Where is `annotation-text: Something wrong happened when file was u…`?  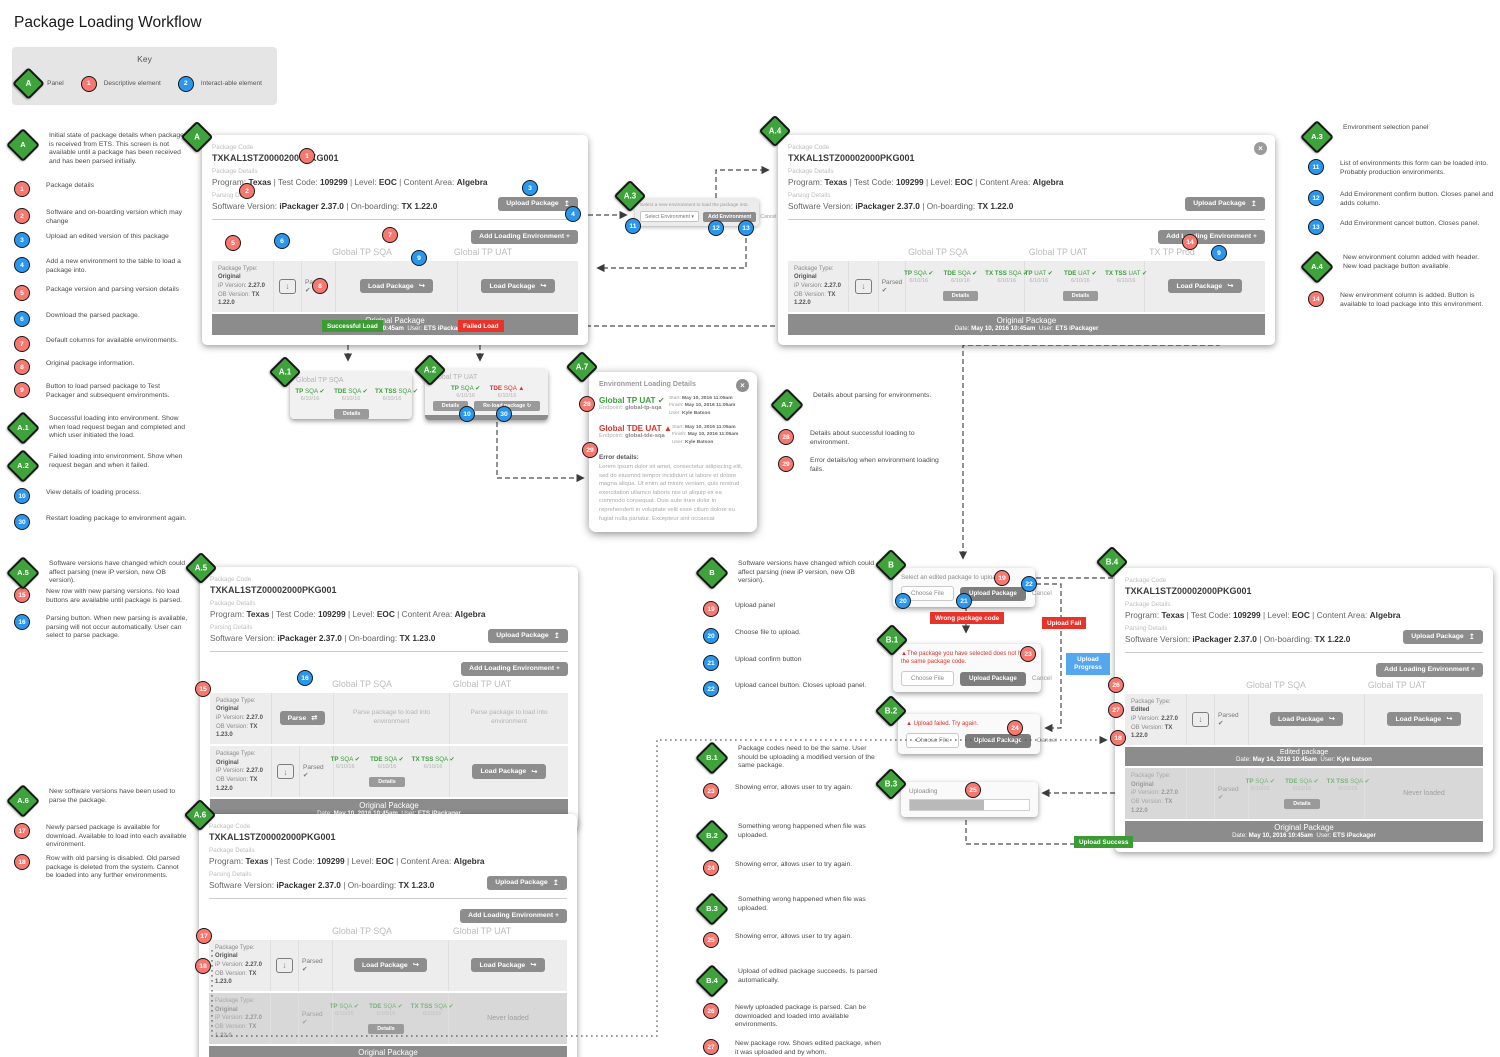 annotation-text: Something wrong happened when file was u… is located at coordinates (802, 831).